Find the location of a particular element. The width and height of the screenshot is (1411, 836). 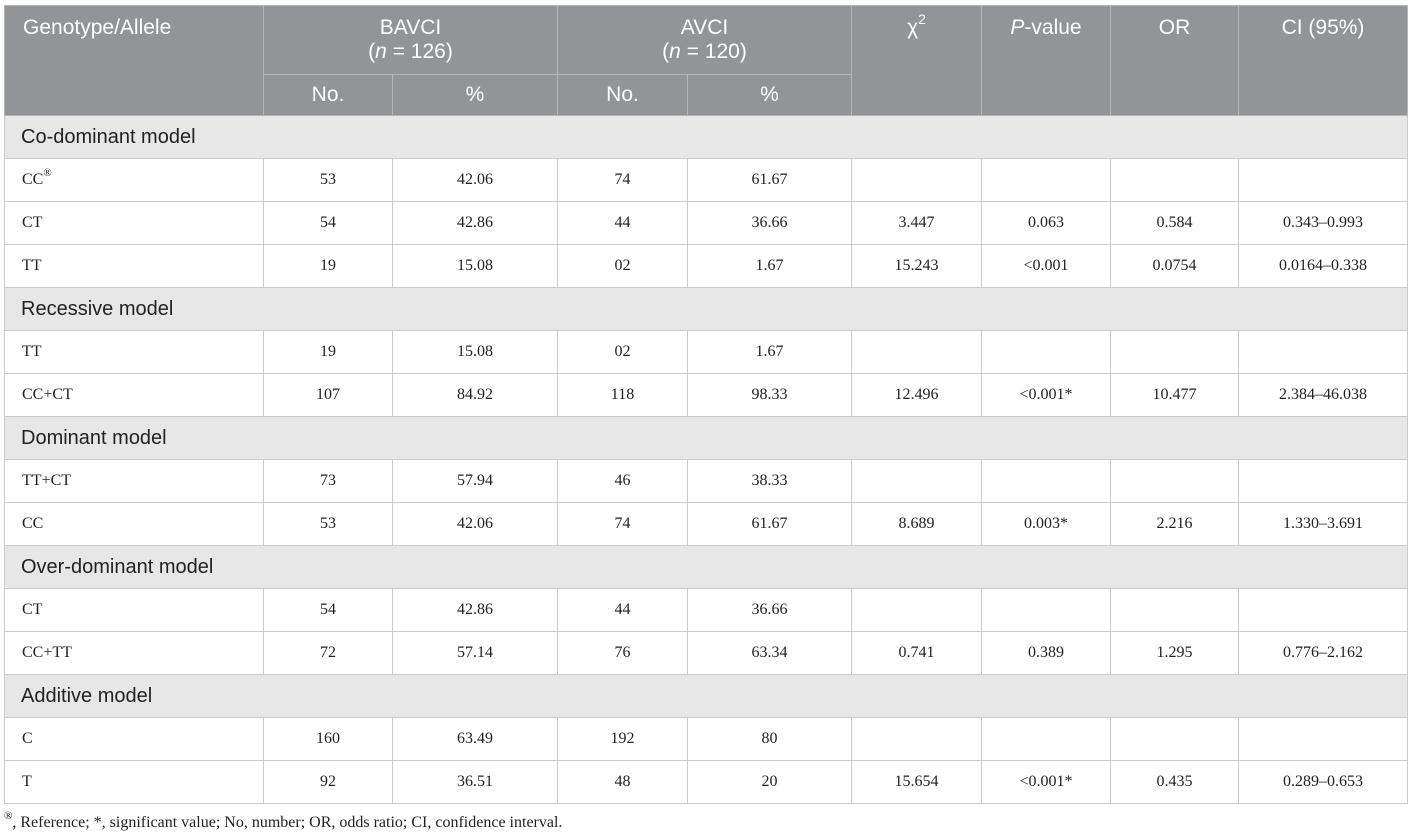

label-sup: ® is located at coordinates (47, 173).